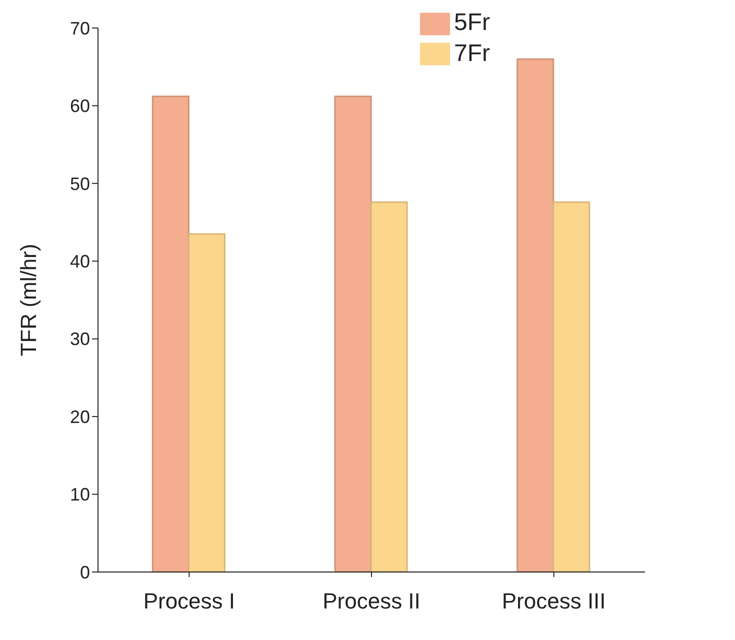 Image resolution: width=735 pixels, height=640 pixels. What do you see at coordinates (80, 28) in the screenshot?
I see `y-tick-label: 70` at bounding box center [80, 28].